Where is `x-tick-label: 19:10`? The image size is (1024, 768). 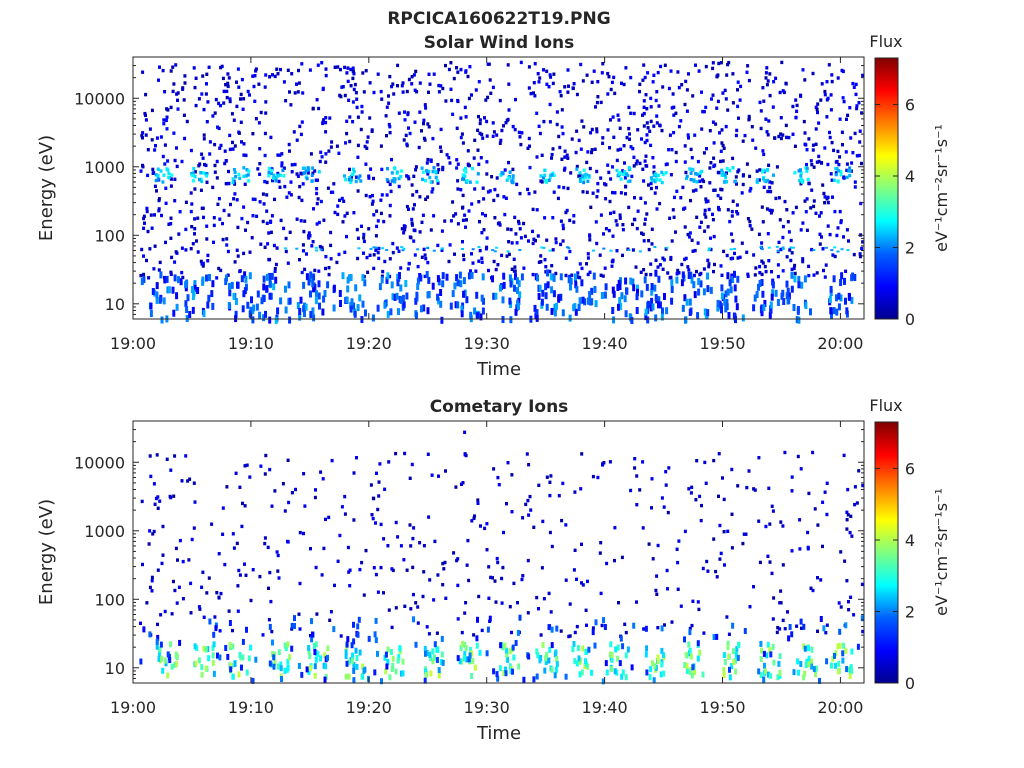
x-tick-label: 19:10 is located at coordinates (251, 343).